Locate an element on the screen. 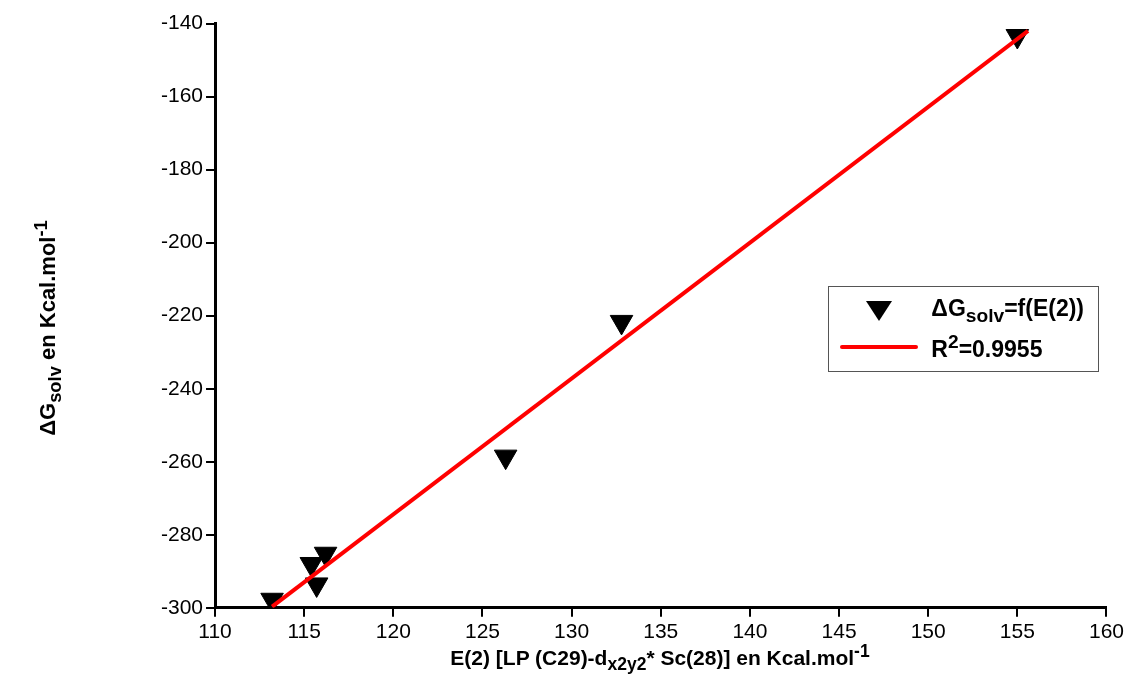 Image resolution: width=1135 pixels, height=691 pixels. y-tick-label: -220 is located at coordinates (182, 314).